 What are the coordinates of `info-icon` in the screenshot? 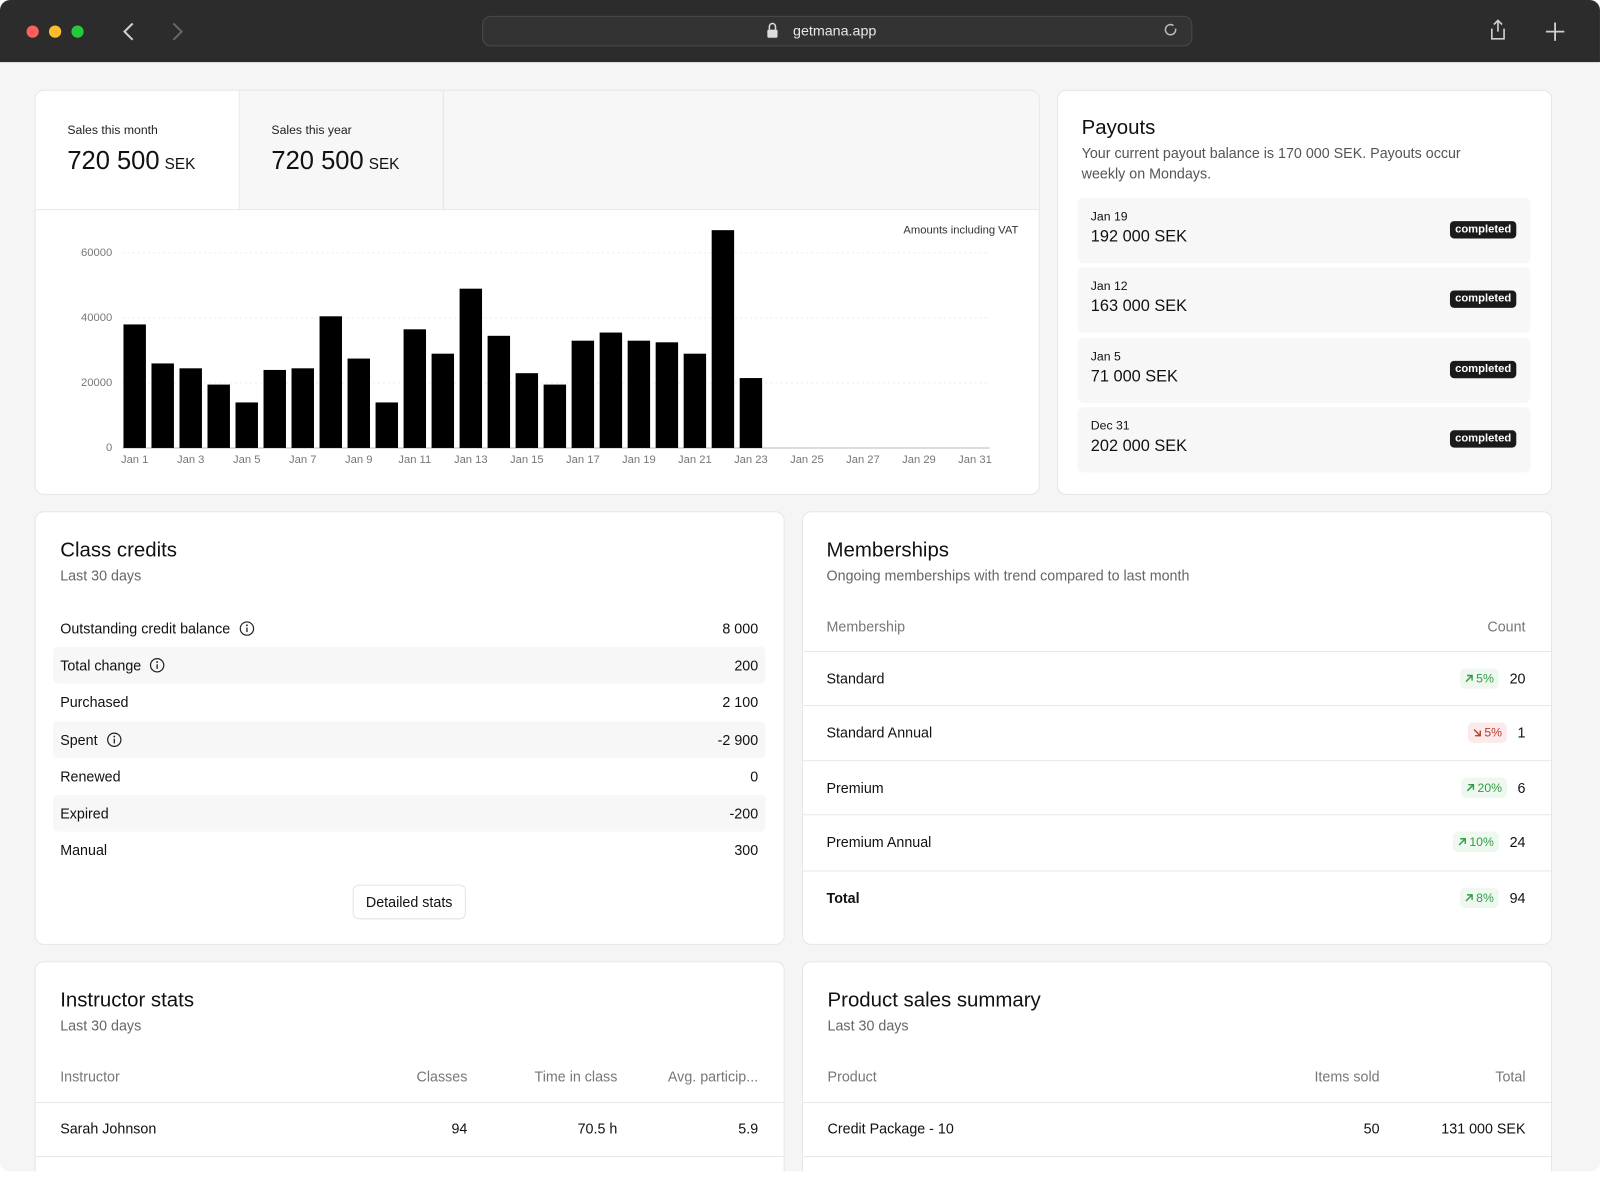 It's located at (157, 665).